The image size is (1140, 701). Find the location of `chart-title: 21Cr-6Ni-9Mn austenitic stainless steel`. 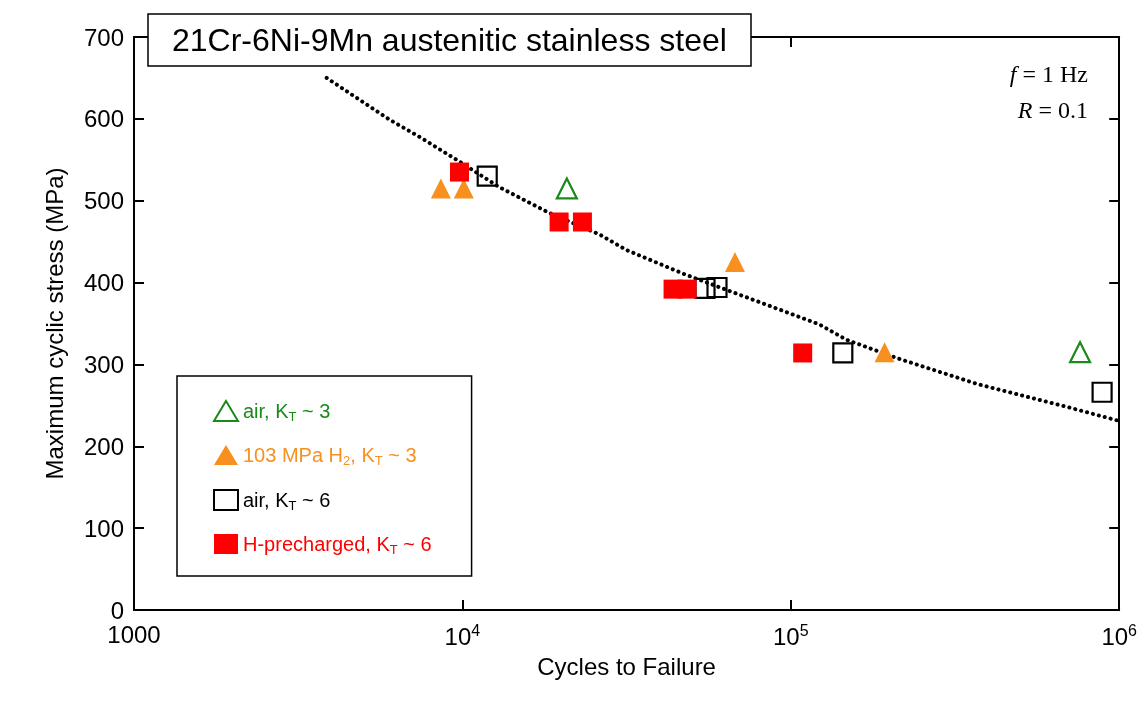

chart-title: 21Cr-6Ni-9Mn austenitic stainless steel is located at coordinates (449, 40).